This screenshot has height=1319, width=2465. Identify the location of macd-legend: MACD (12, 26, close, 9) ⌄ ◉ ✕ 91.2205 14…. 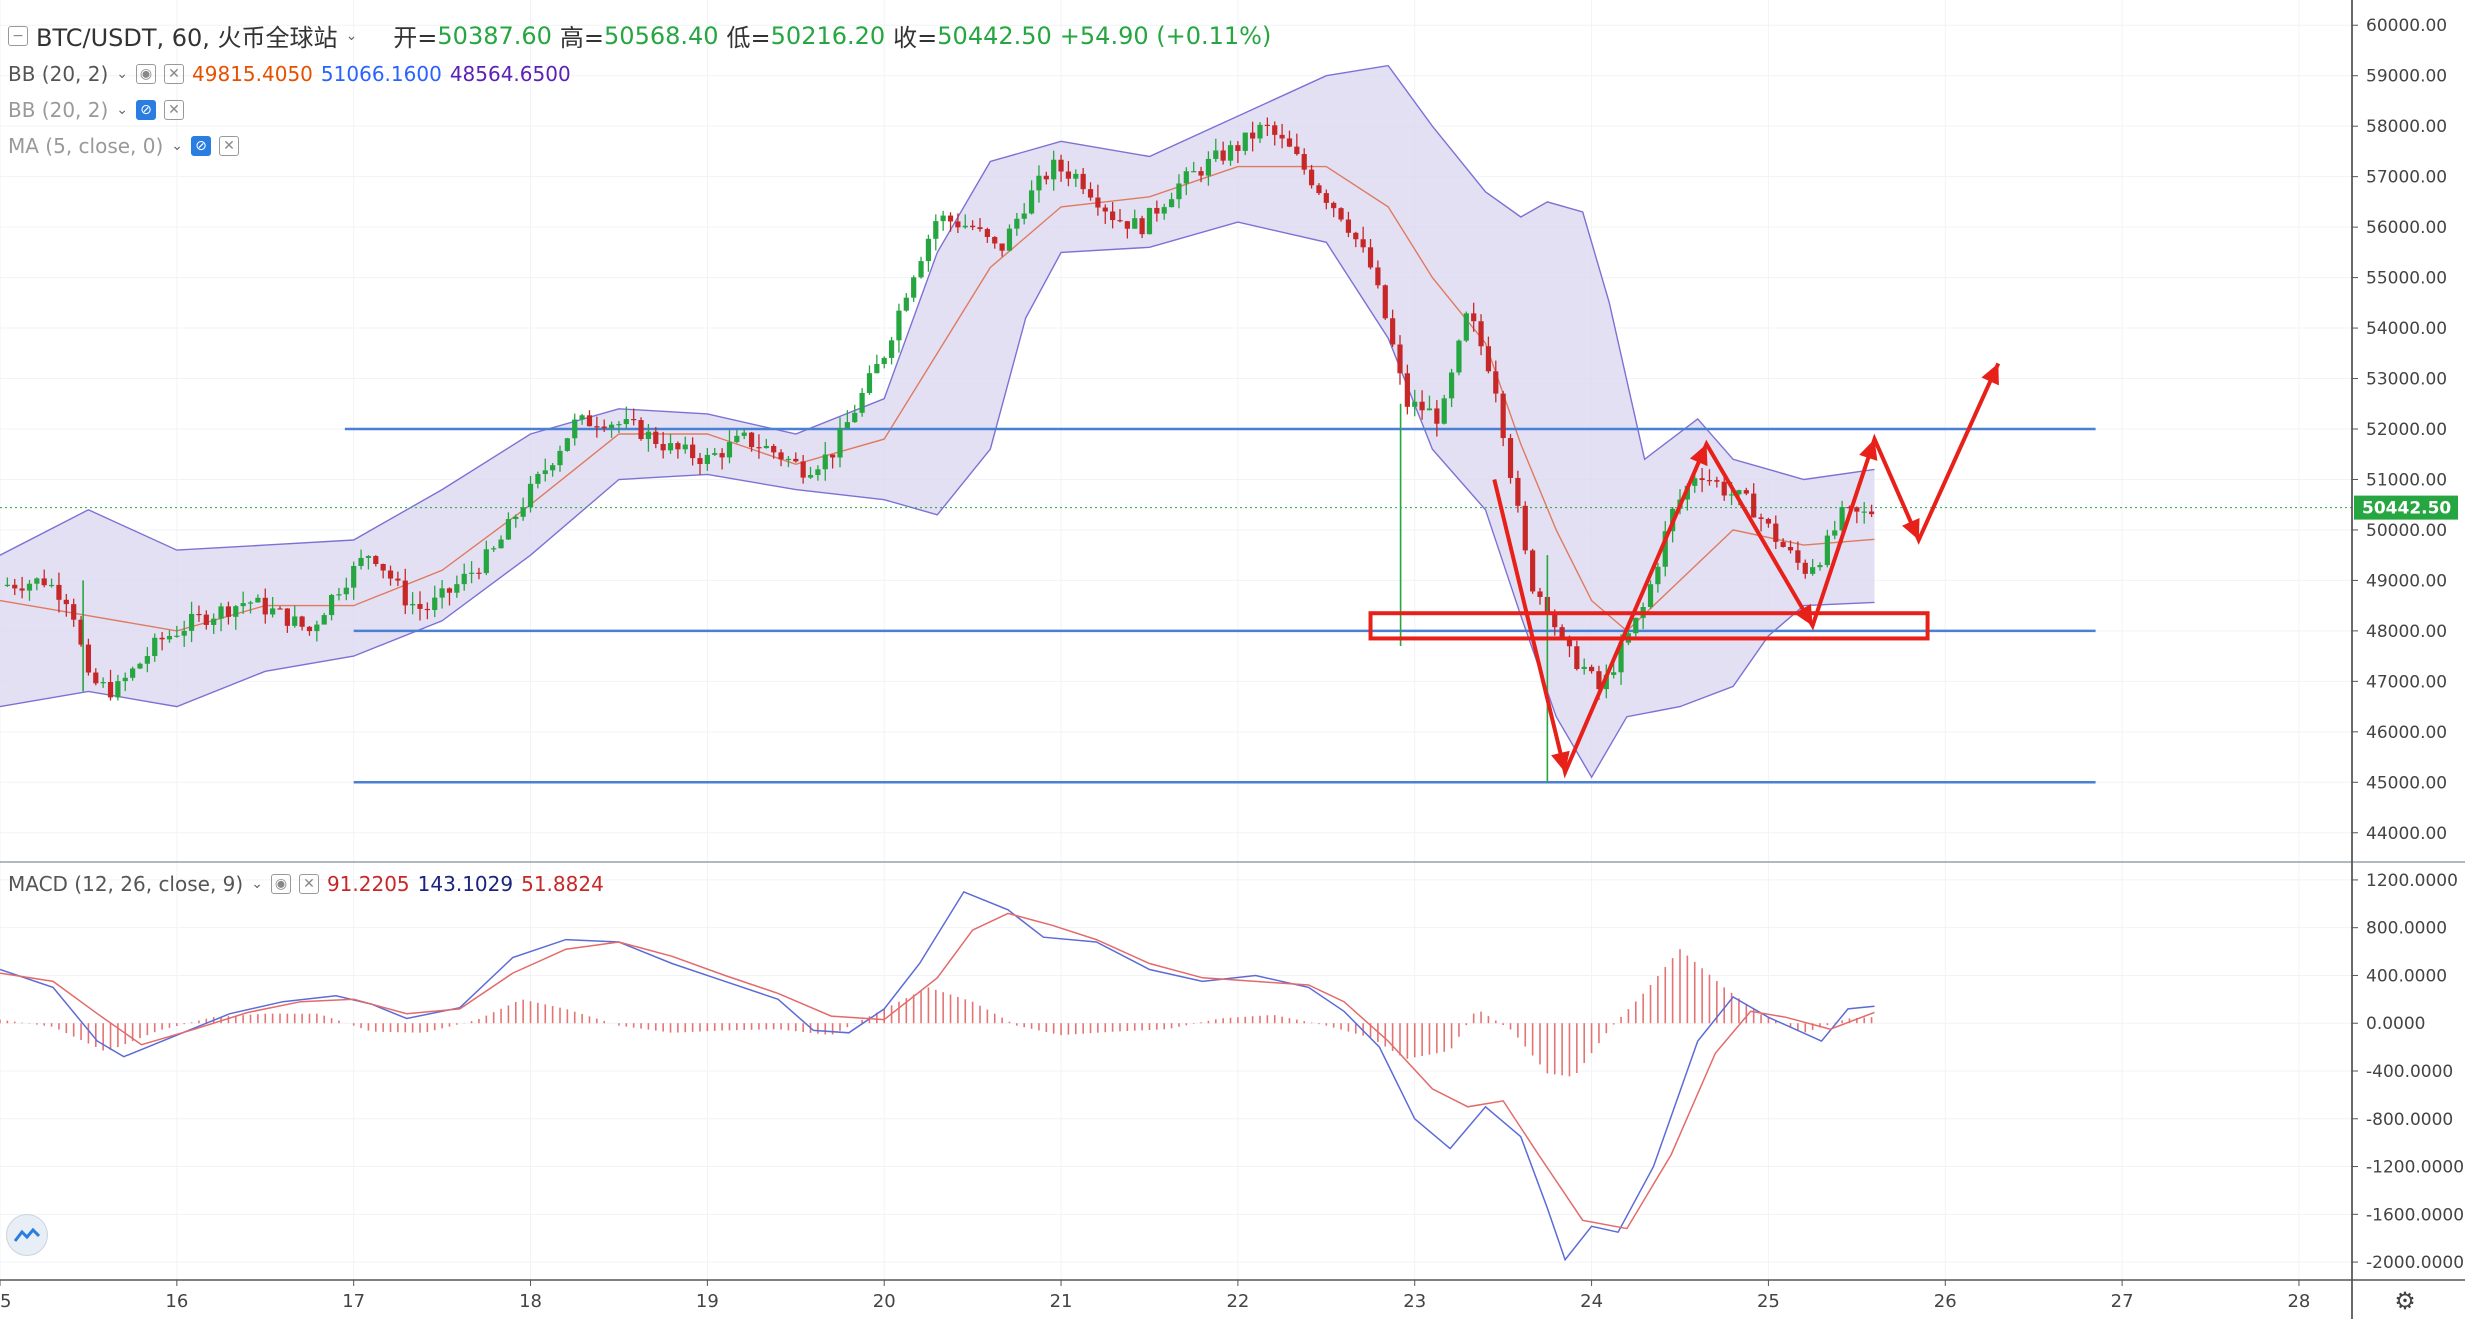
(306, 884).